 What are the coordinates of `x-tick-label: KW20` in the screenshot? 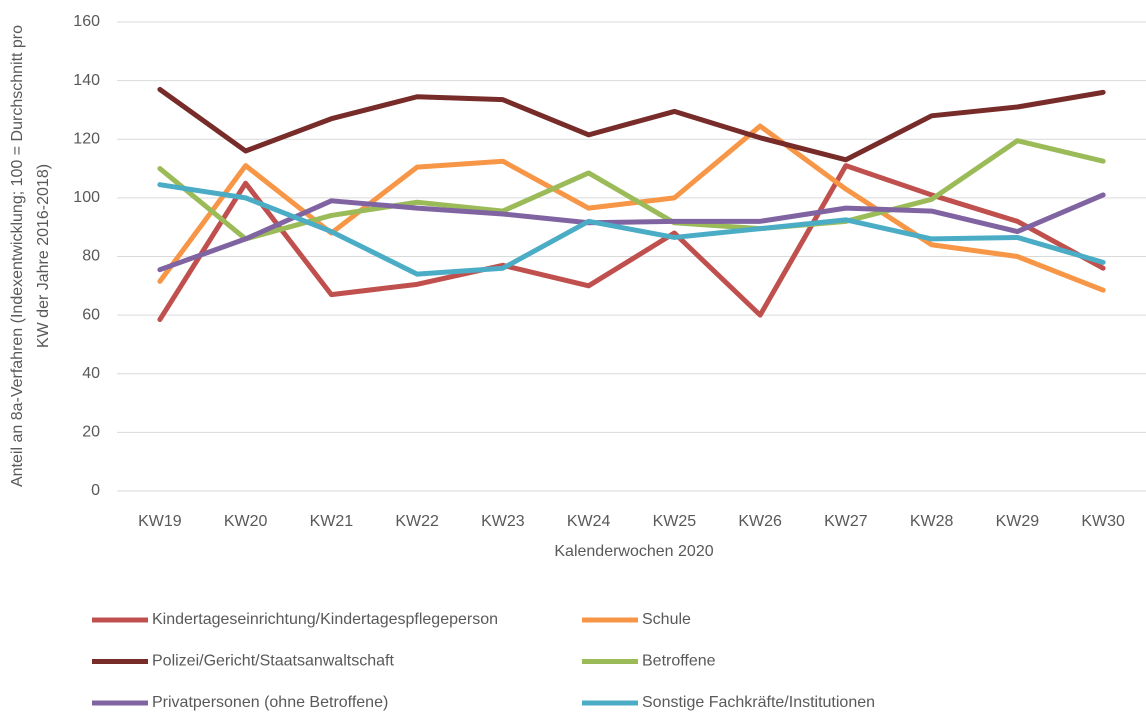 It's located at (246, 521).